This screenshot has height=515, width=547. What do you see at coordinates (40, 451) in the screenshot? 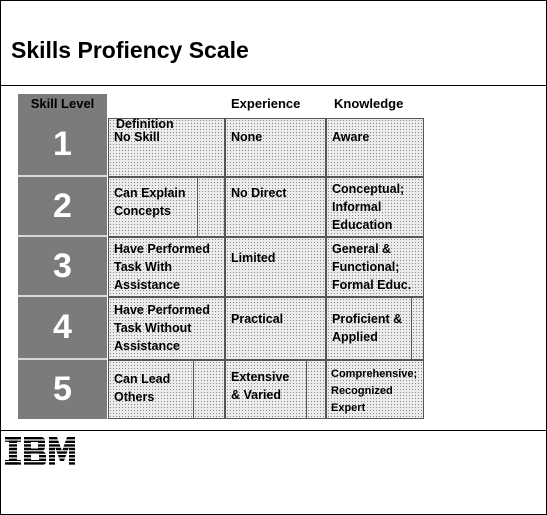
I see `ibm-logo: IBM` at bounding box center [40, 451].